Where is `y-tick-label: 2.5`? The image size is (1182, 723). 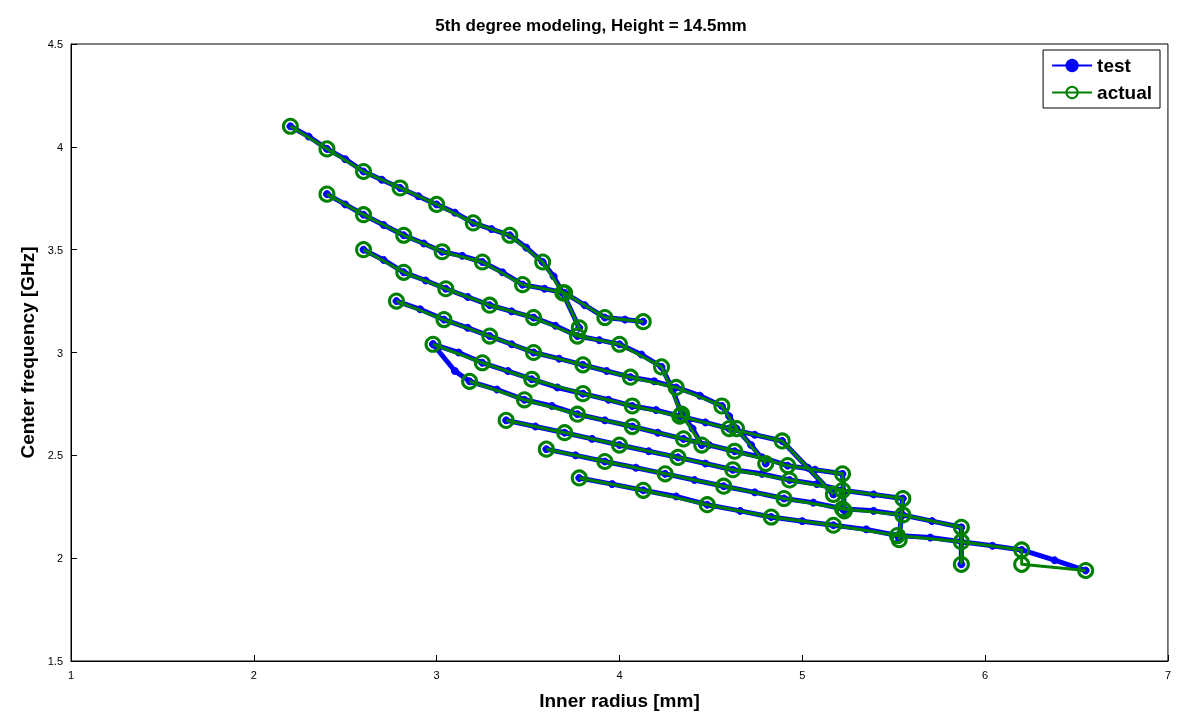 y-tick-label: 2.5 is located at coordinates (55, 455).